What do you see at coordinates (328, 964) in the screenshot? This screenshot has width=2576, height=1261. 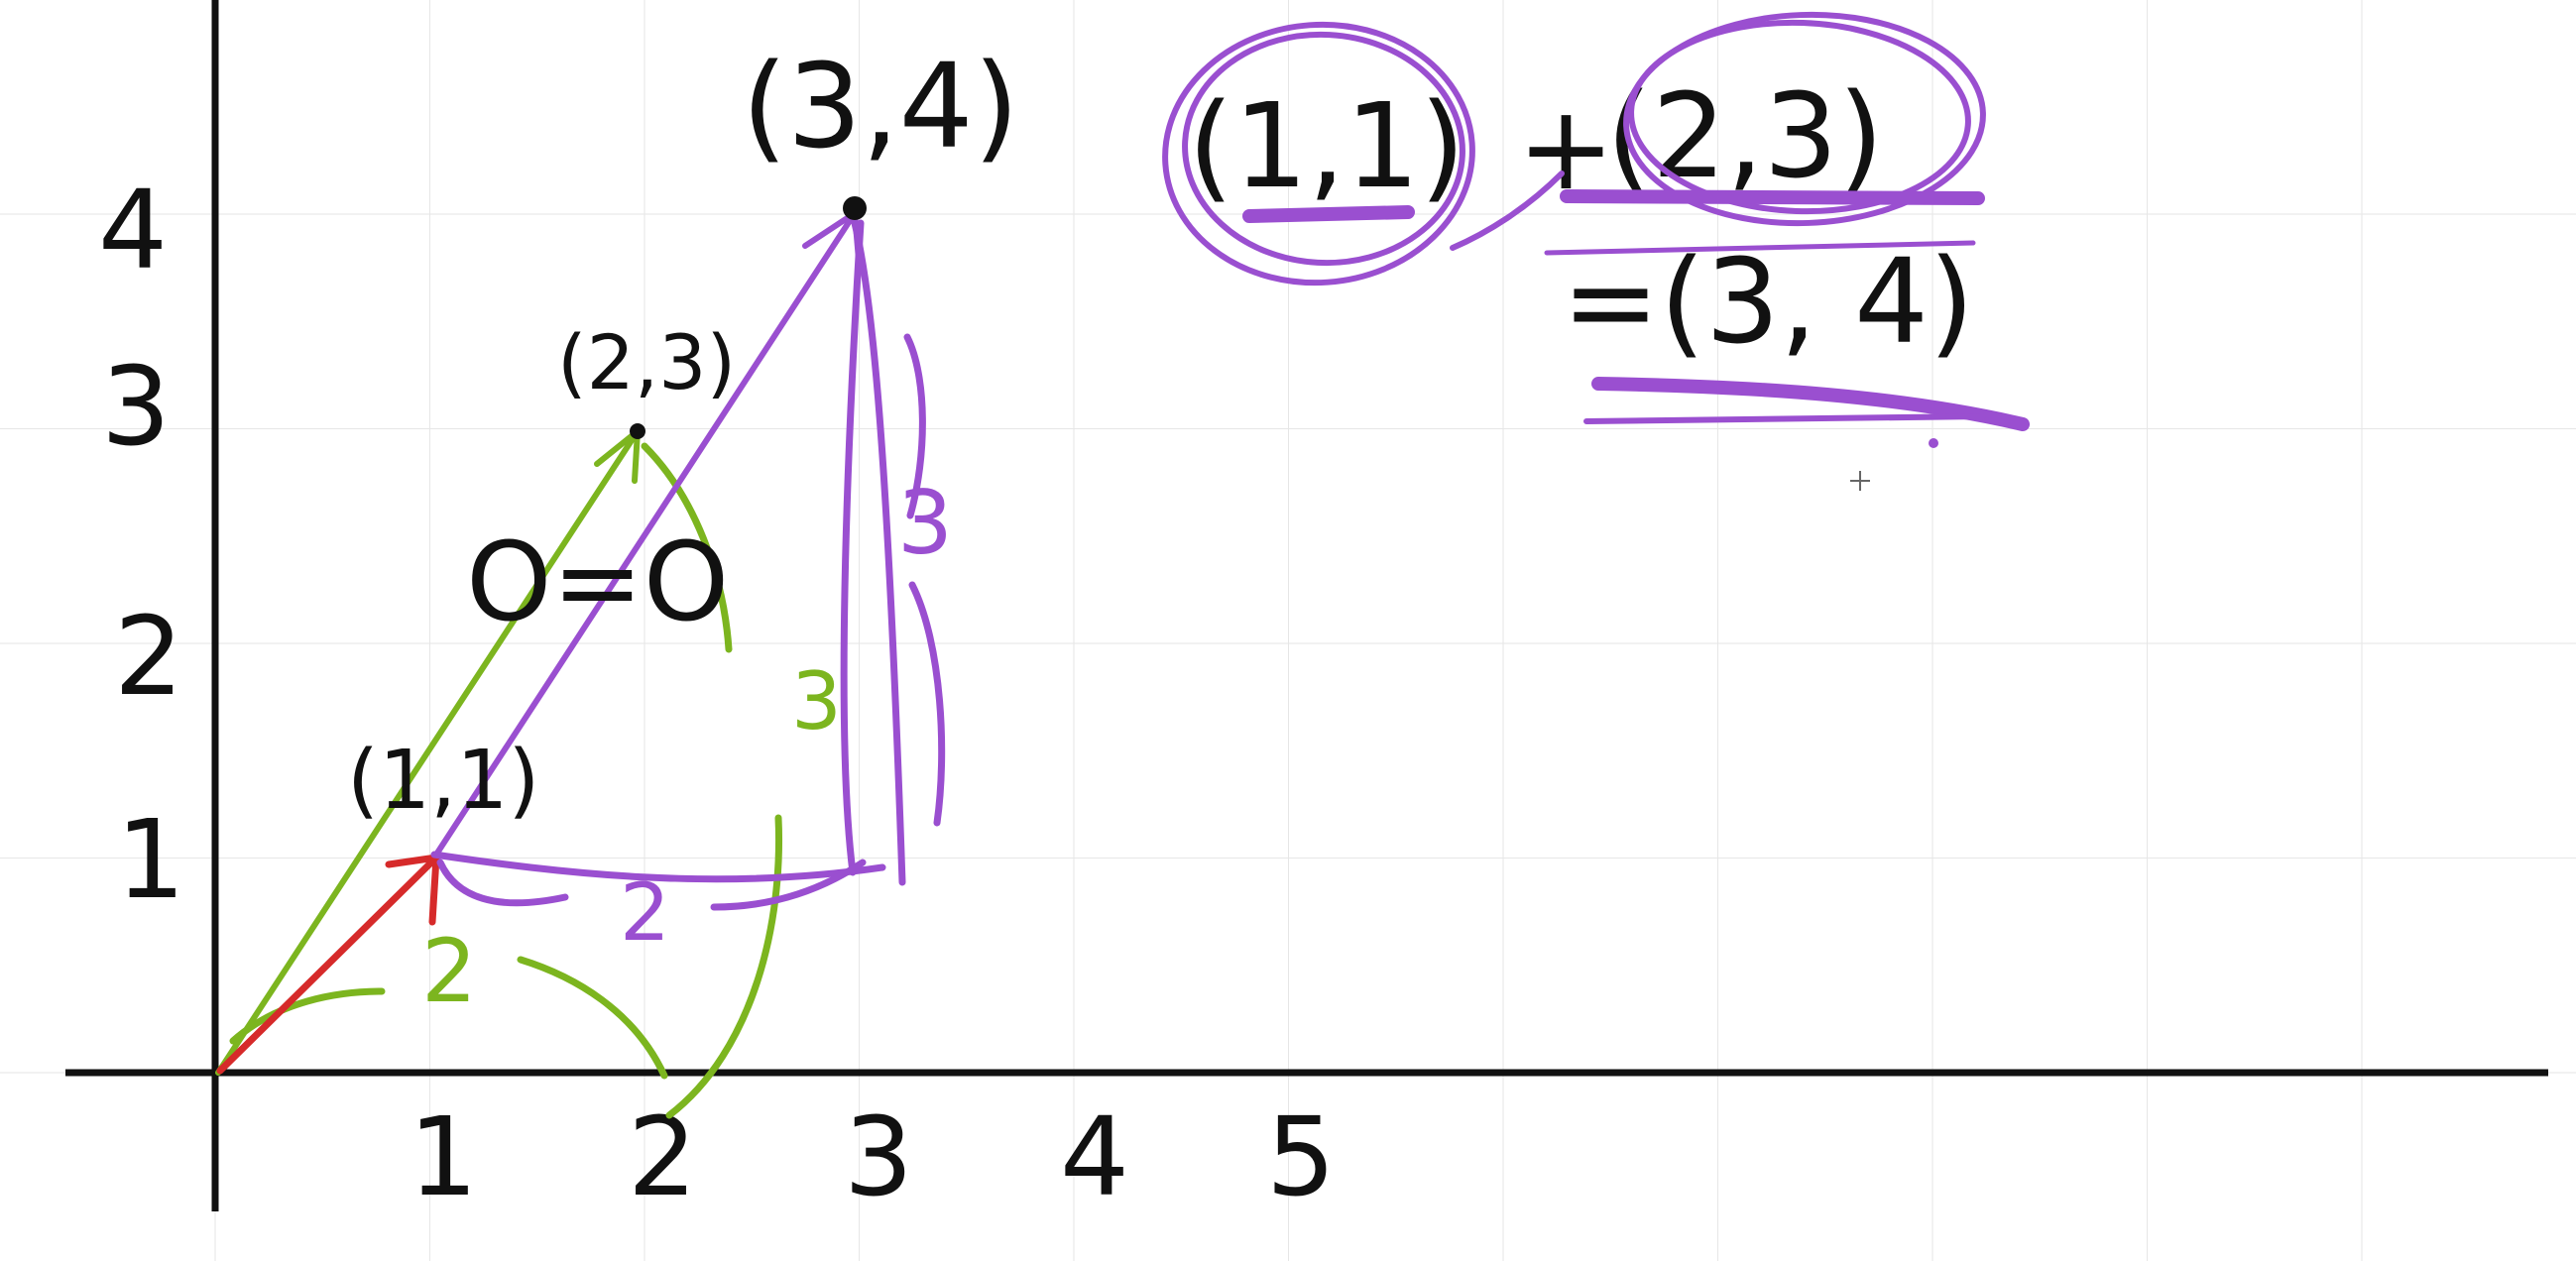 I see `red-vector` at bounding box center [328, 964].